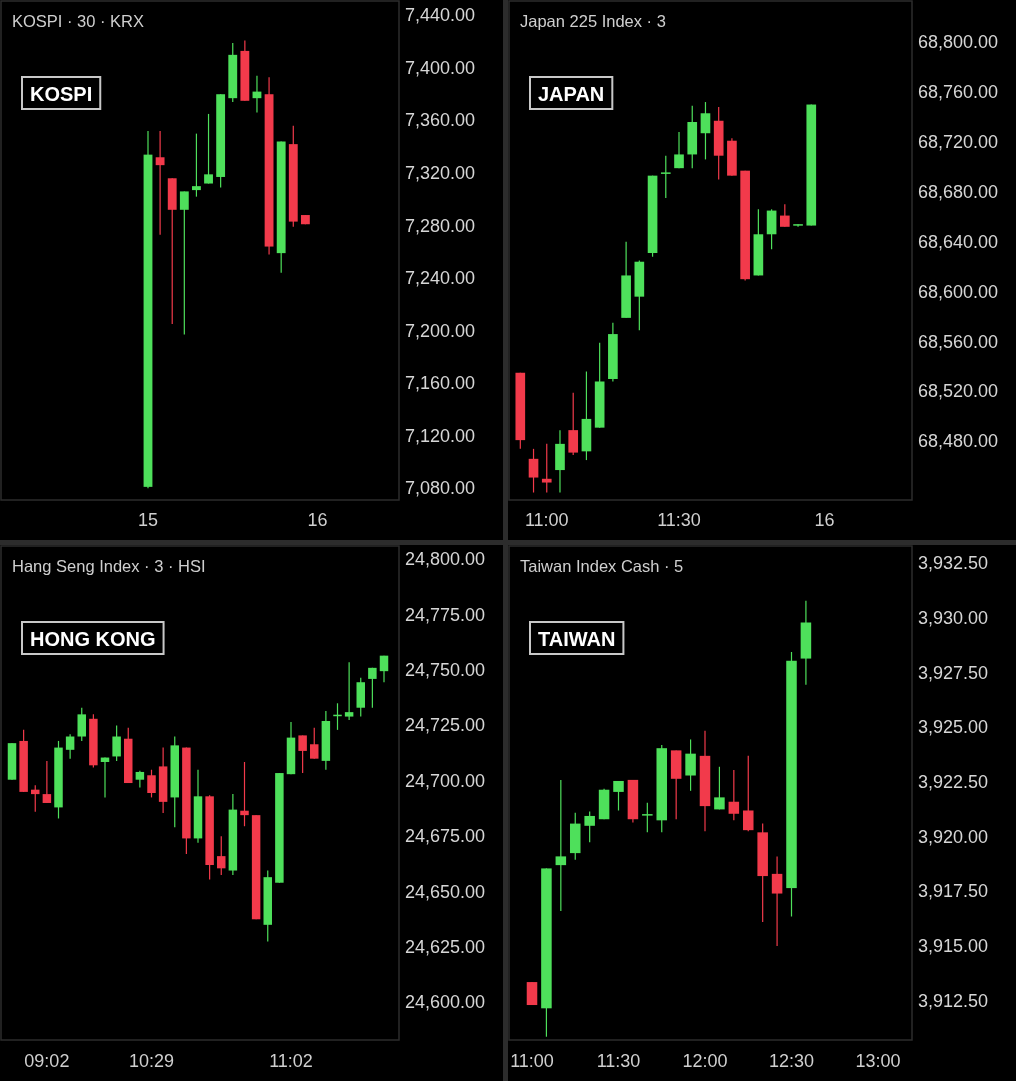 This screenshot has height=1081, width=1016. Describe the element at coordinates (78, 21) in the screenshot. I see `text: KOSPI · 30 · KRX` at that location.